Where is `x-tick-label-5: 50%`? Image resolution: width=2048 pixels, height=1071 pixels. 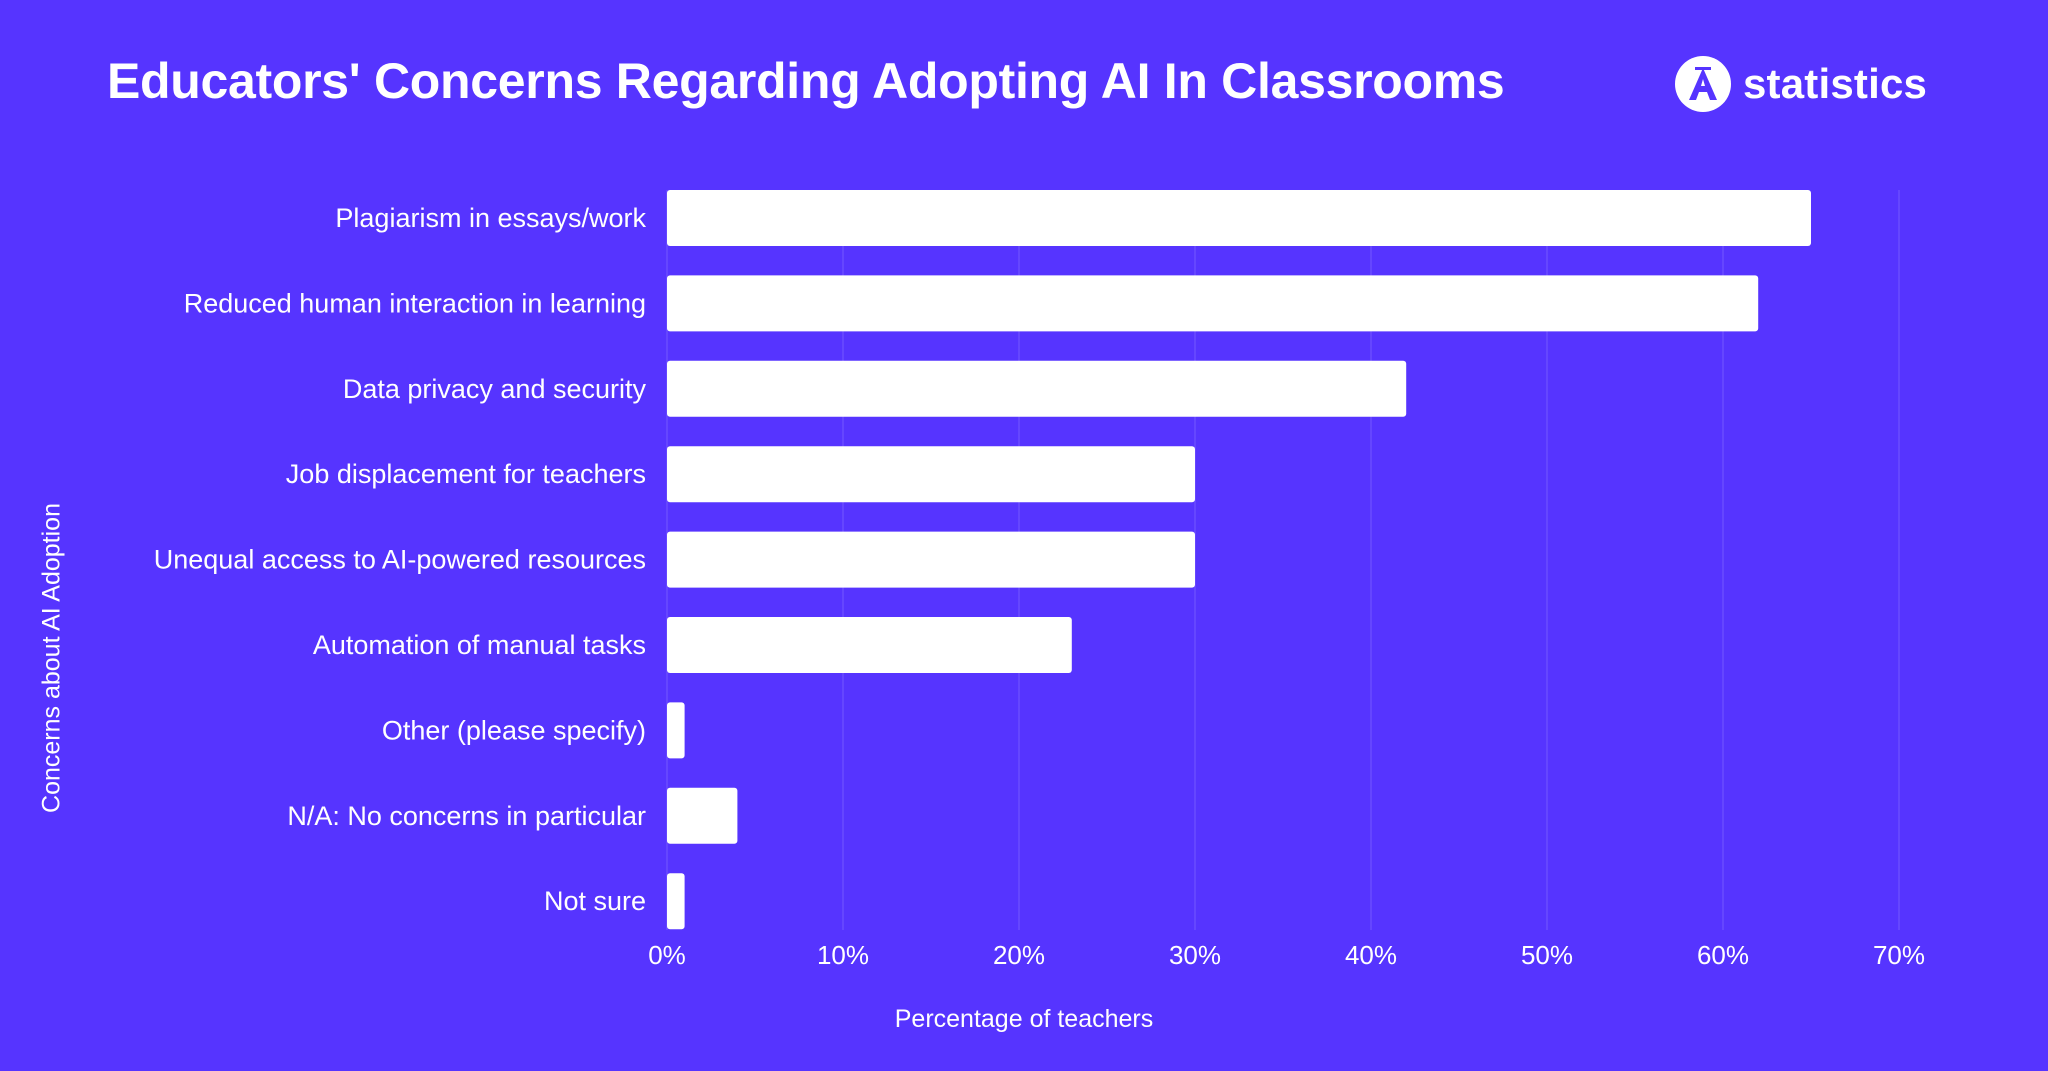
x-tick-label-5: 50% is located at coordinates (1547, 955).